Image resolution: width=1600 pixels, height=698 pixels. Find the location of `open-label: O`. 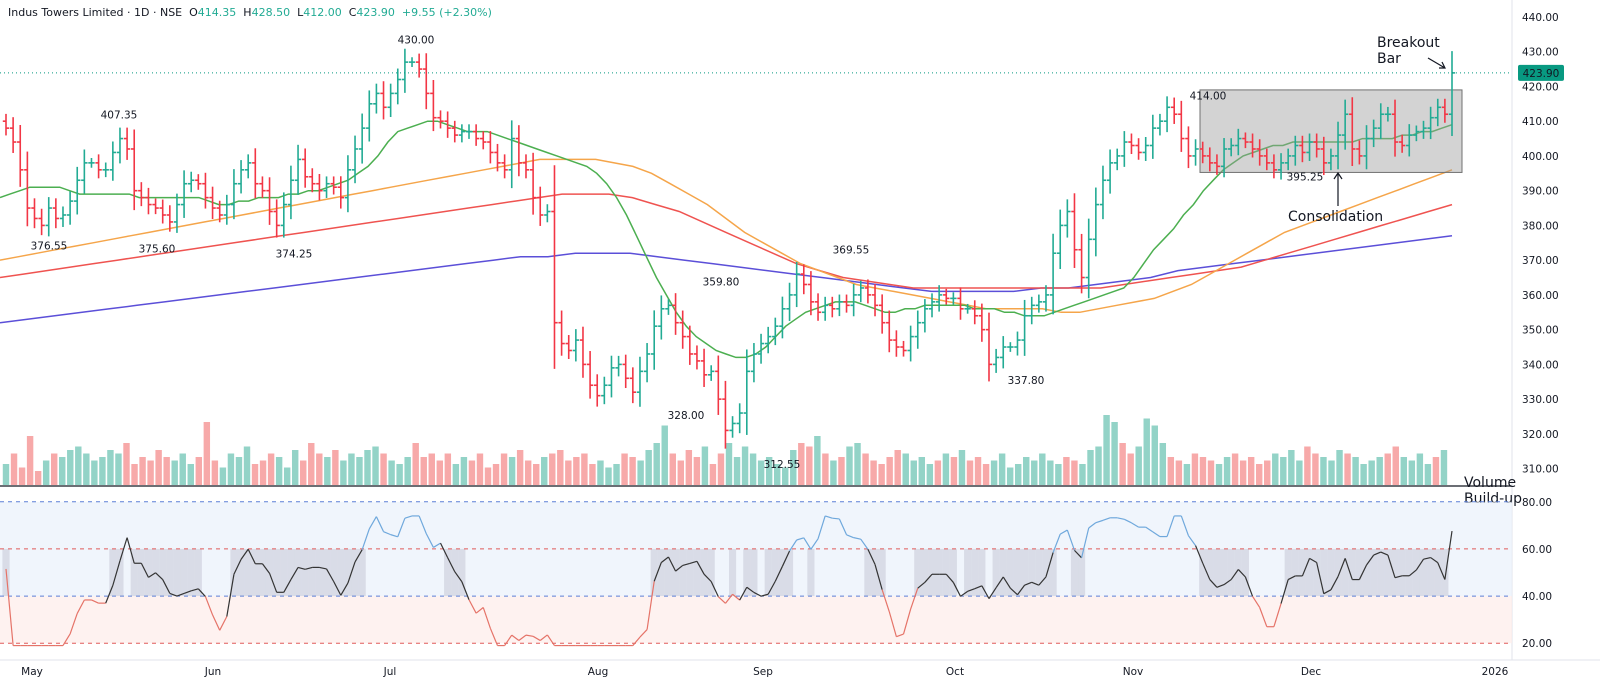

open-label: O is located at coordinates (193, 12).